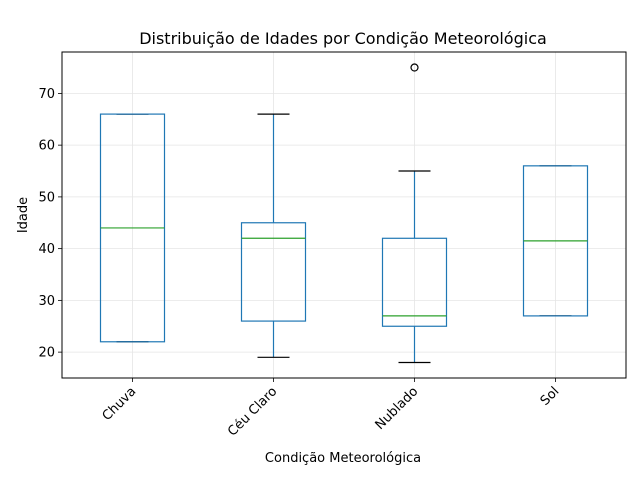 This screenshot has width=640, height=480. I want to click on x-axis-label: Condição Meteorológica, so click(343, 458).